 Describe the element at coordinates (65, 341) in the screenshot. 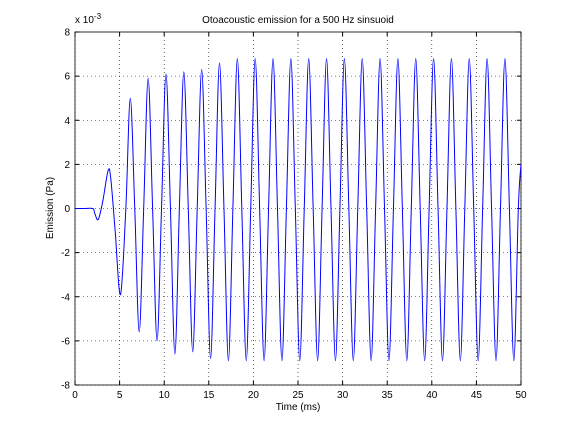

I see `y-tick-label: -6` at that location.